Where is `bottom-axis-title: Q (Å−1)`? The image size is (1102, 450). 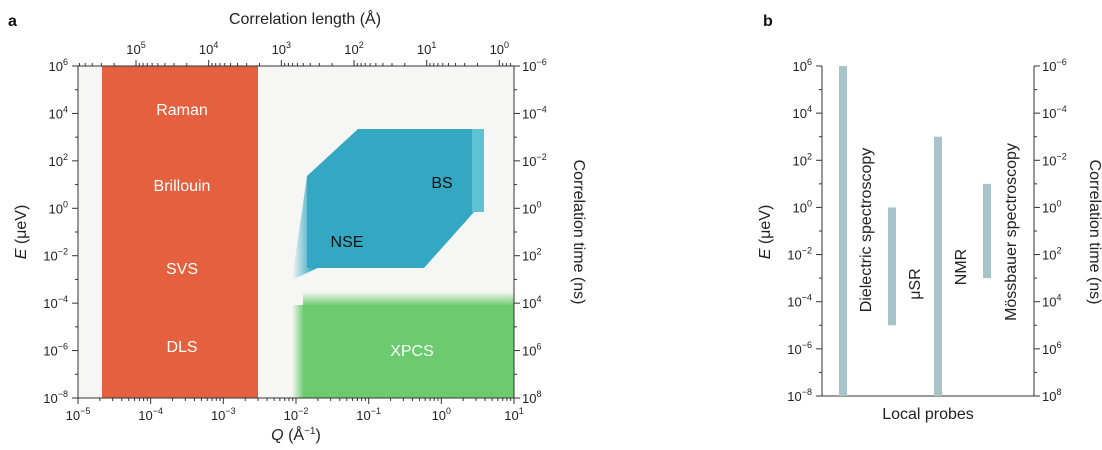 bottom-axis-title: Q (Å−1) is located at coordinates (296, 434).